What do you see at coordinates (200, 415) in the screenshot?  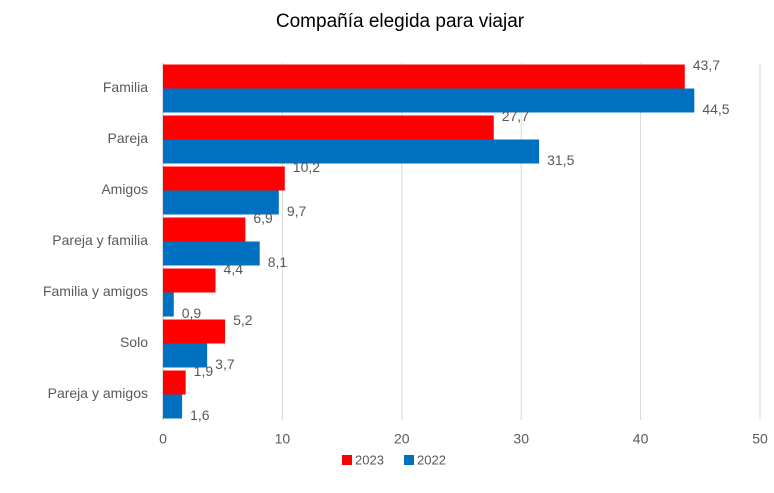 I see `value-label: 1,6` at bounding box center [200, 415].